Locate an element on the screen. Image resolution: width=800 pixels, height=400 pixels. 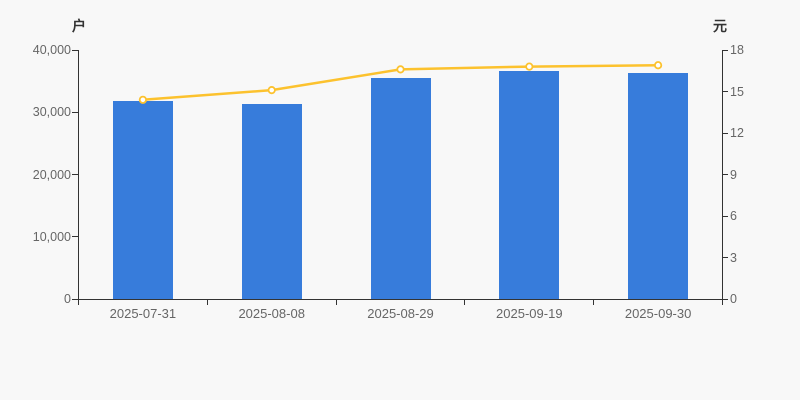
y-axis-tick-label-right: 0 is located at coordinates (733, 299).